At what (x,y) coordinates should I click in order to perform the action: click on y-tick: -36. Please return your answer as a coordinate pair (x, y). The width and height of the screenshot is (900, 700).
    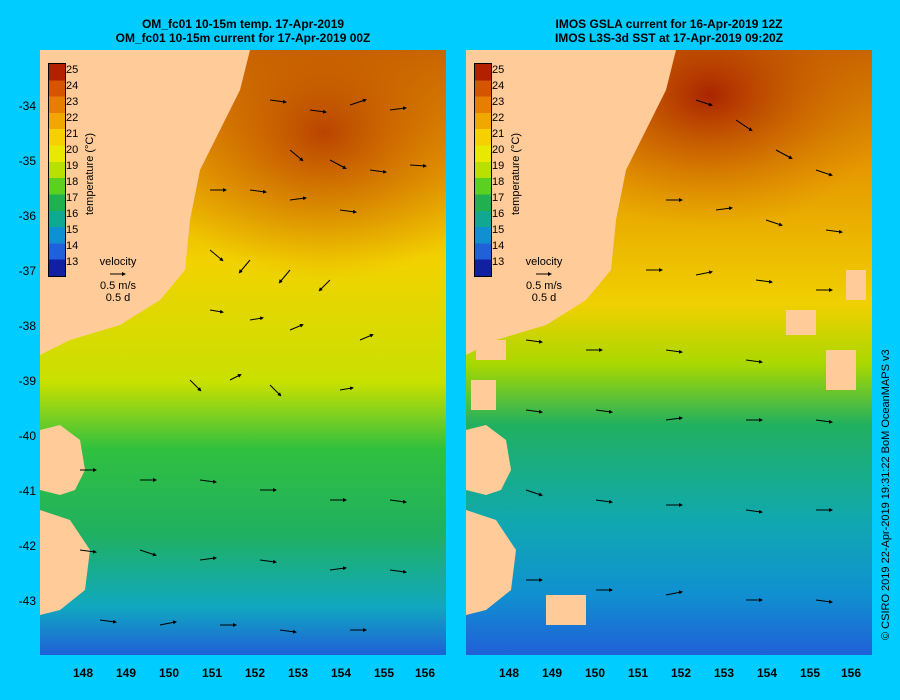
    Looking at the image, I should click on (27, 216).